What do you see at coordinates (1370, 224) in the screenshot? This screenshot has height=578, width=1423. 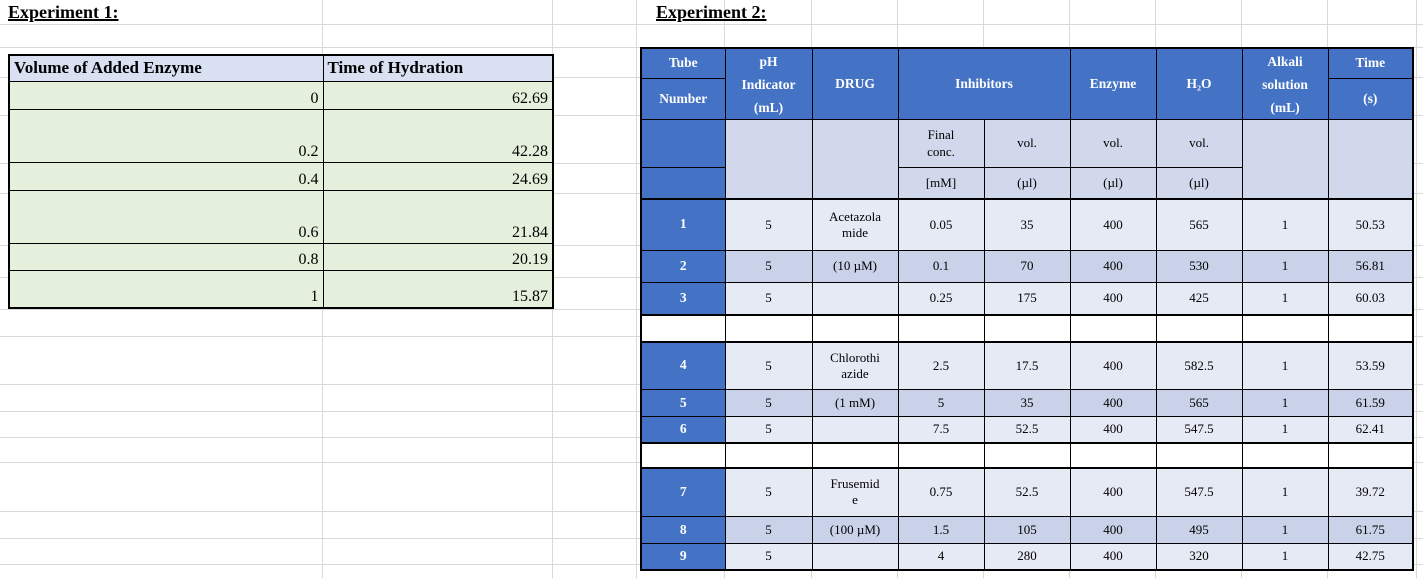 I see `time-cell: 50.53` at bounding box center [1370, 224].